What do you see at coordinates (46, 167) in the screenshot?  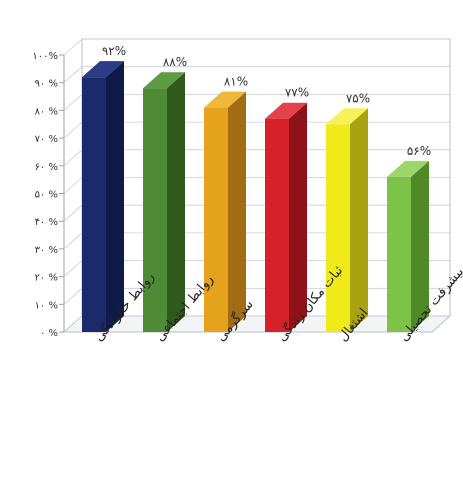 I see `y-tick-label: ۶۰ %` at bounding box center [46, 167].